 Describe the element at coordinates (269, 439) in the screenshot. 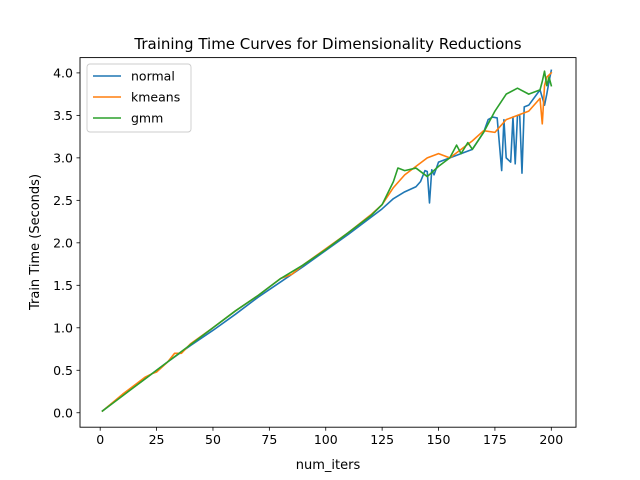

I see `x-tick-label: 75` at that location.